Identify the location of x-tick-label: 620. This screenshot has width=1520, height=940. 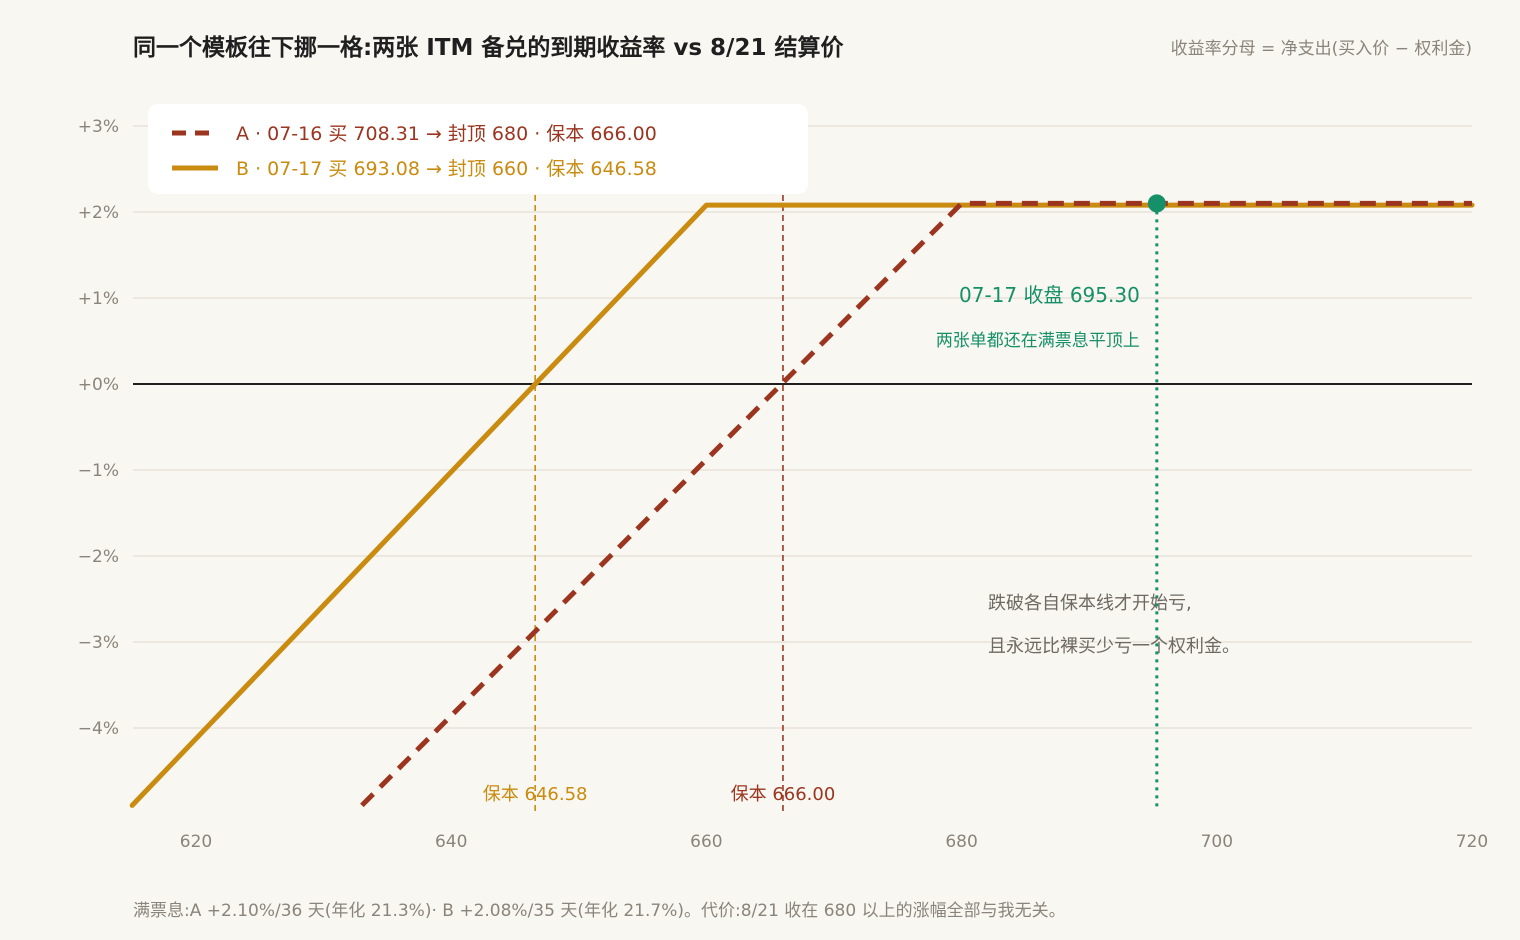
(196, 842).